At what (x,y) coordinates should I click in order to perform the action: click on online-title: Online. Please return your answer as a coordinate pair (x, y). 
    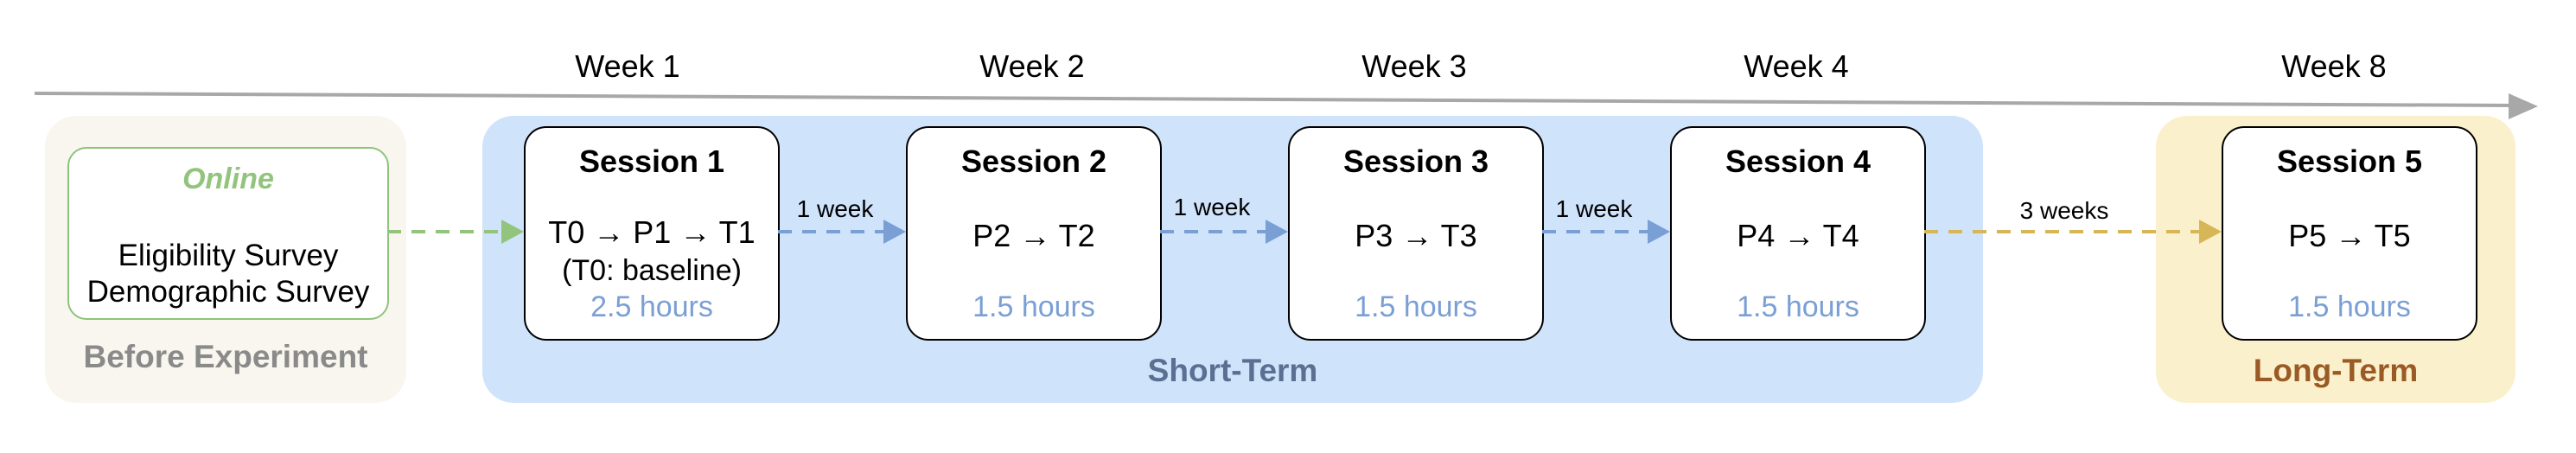
    Looking at the image, I should click on (228, 179).